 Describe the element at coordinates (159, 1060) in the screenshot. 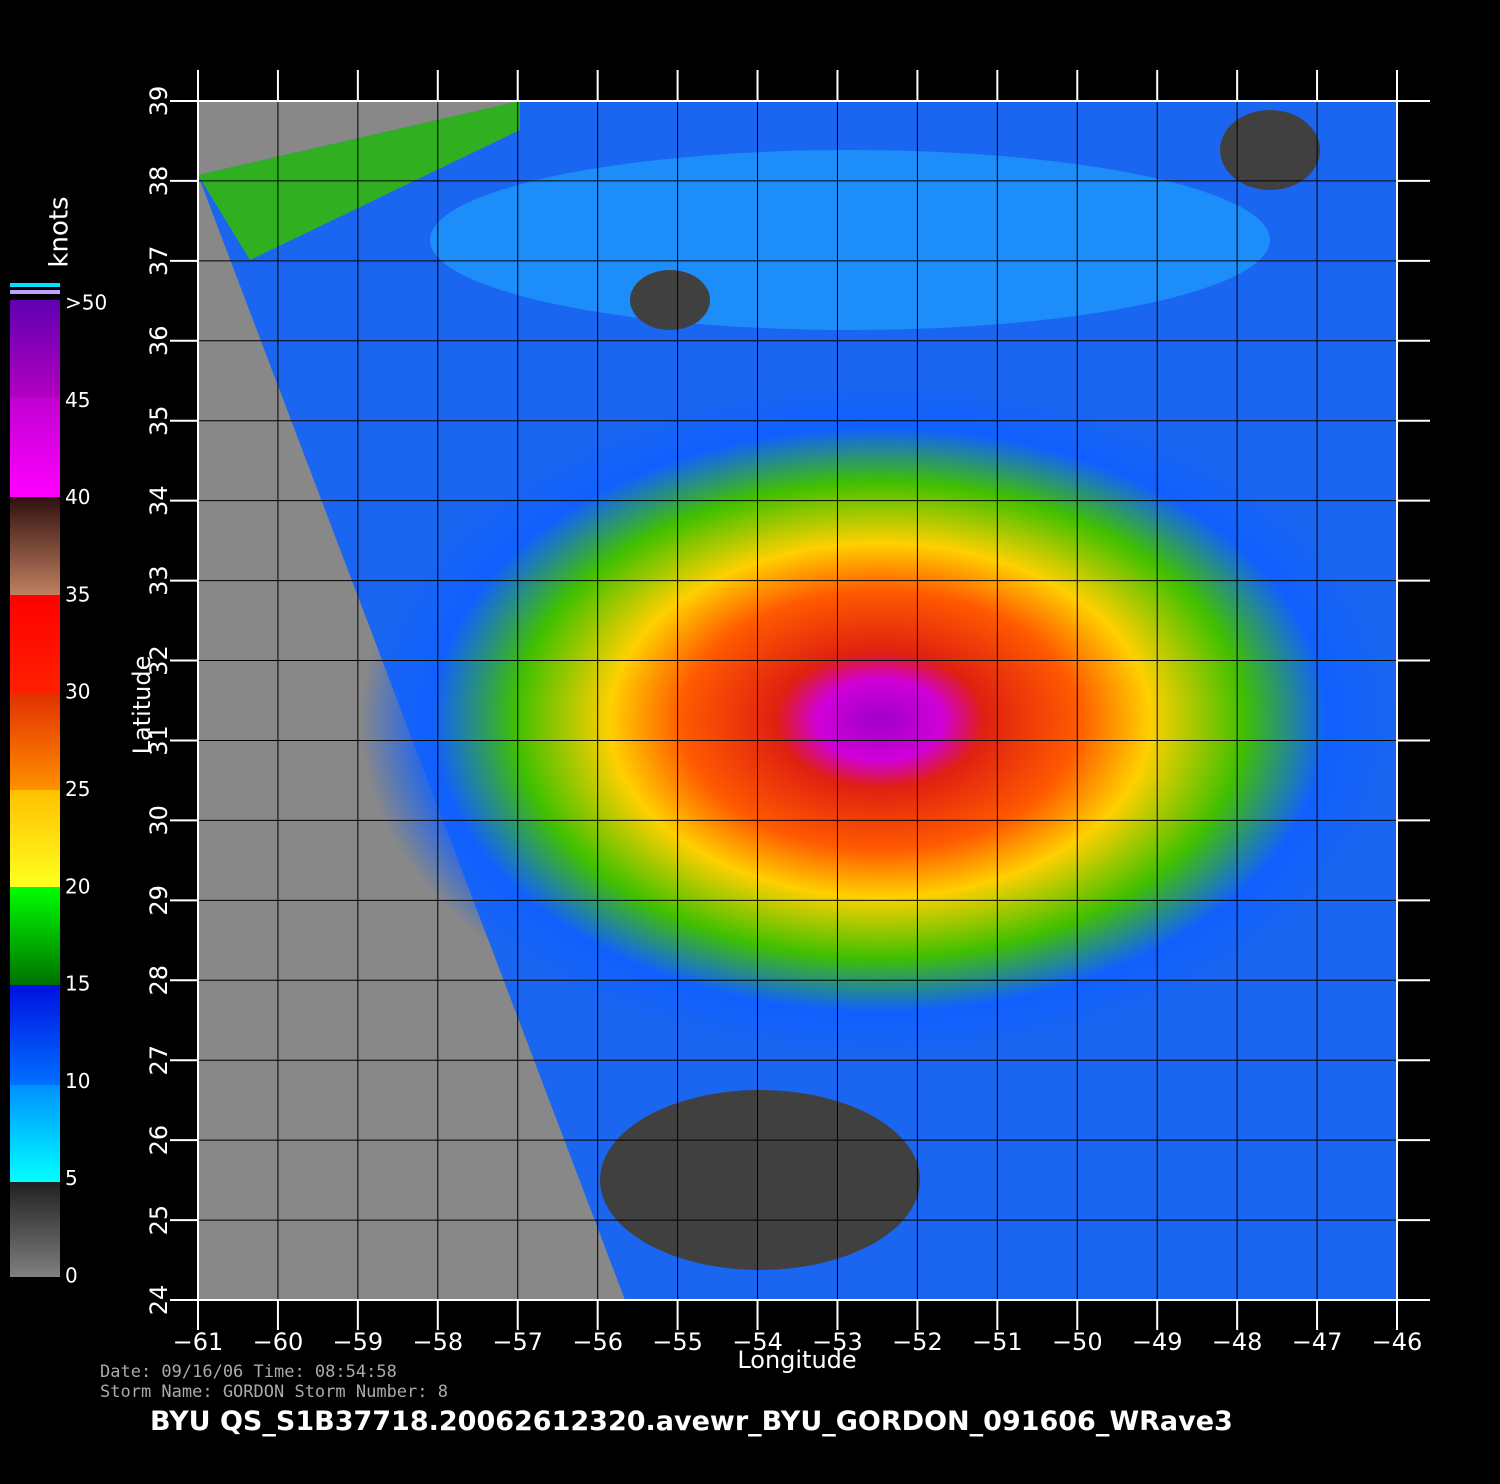

I see `y-tick-label: 27` at that location.